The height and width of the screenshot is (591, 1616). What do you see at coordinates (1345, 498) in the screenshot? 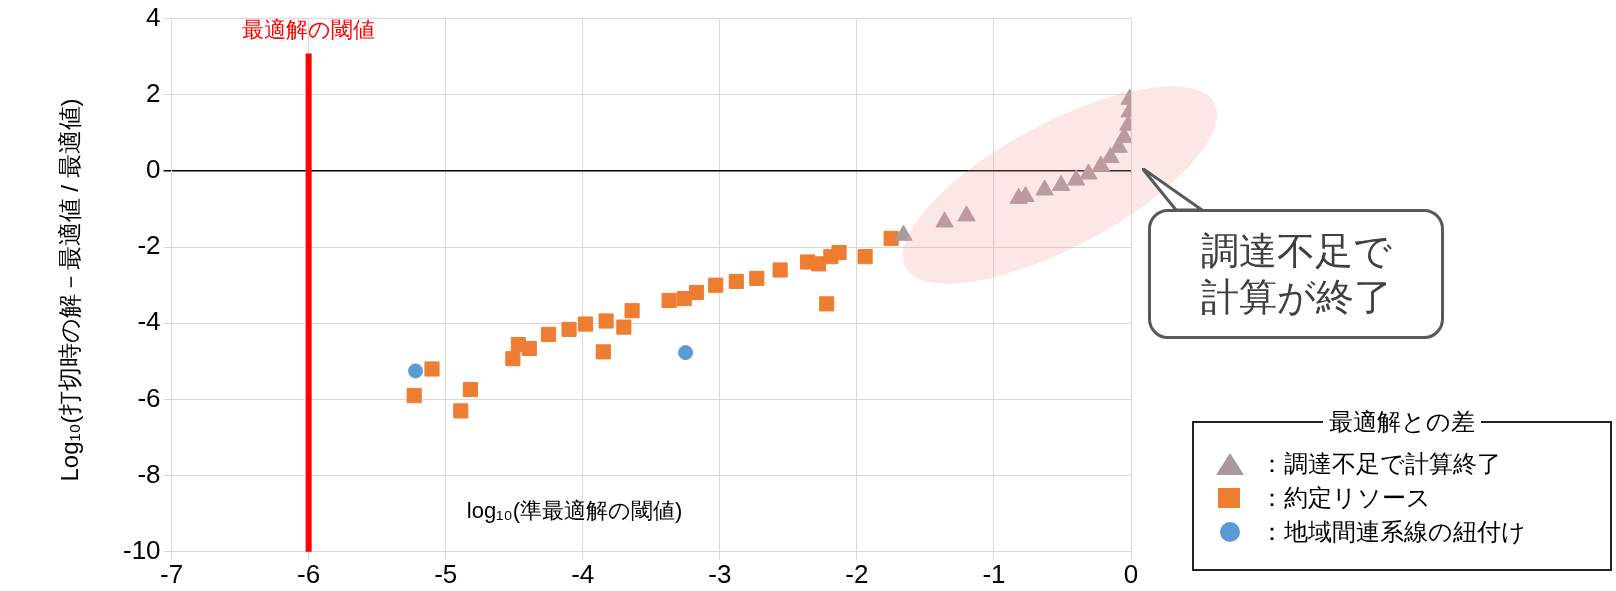
I see `legend-label: ：約定リソース` at bounding box center [1345, 498].